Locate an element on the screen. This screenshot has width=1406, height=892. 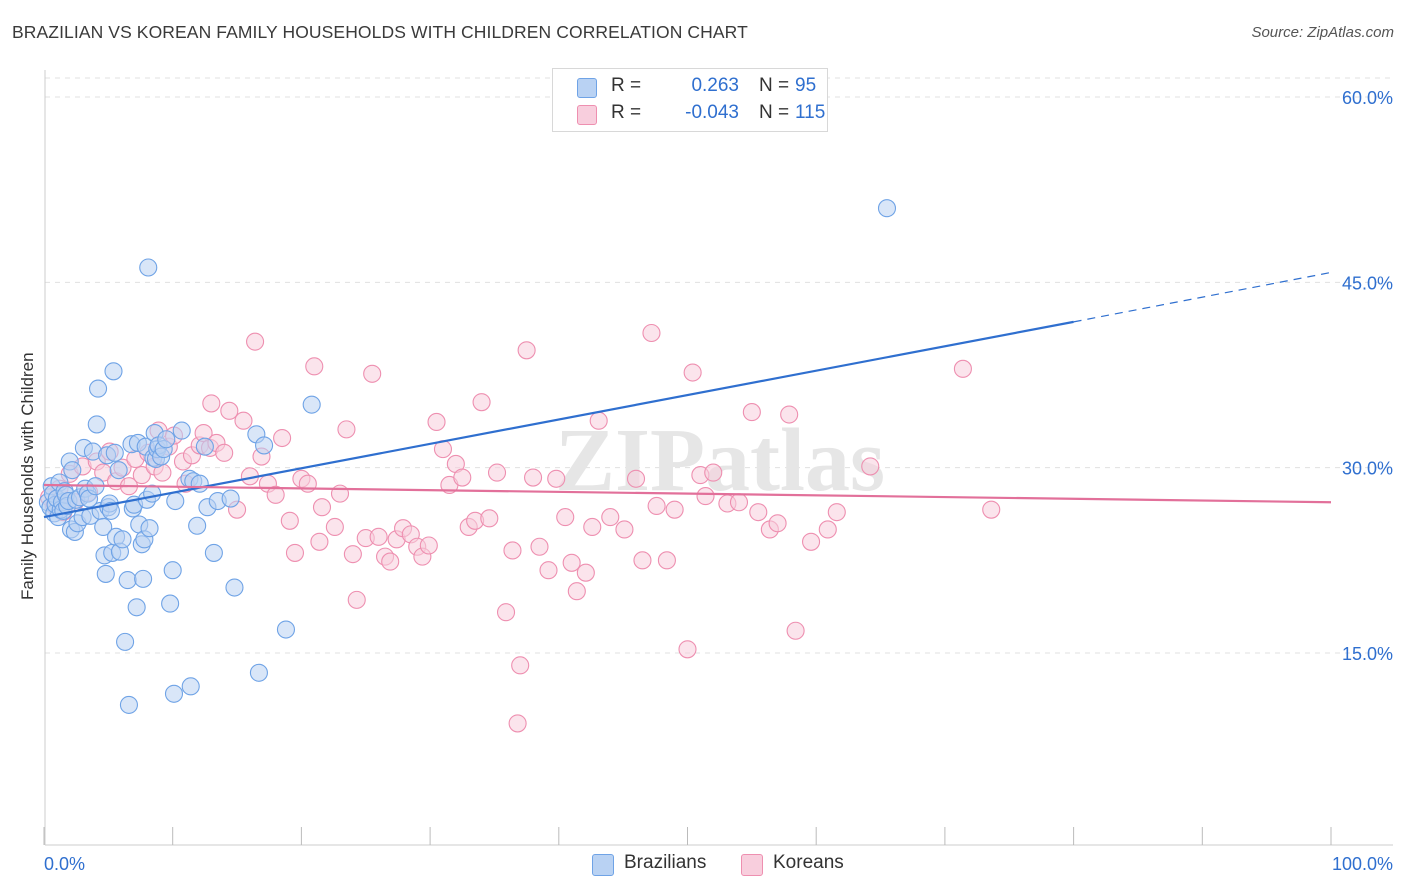
brazilians-swatch is located at coordinates (587, 88).